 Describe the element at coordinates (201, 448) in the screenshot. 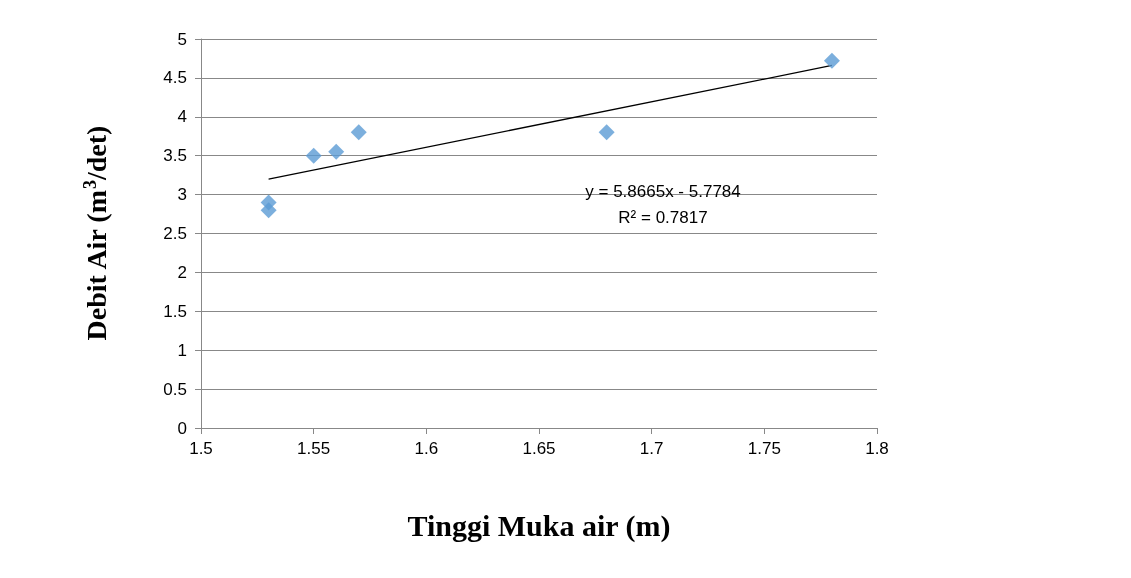

I see `x-tick-label: 1.5` at that location.